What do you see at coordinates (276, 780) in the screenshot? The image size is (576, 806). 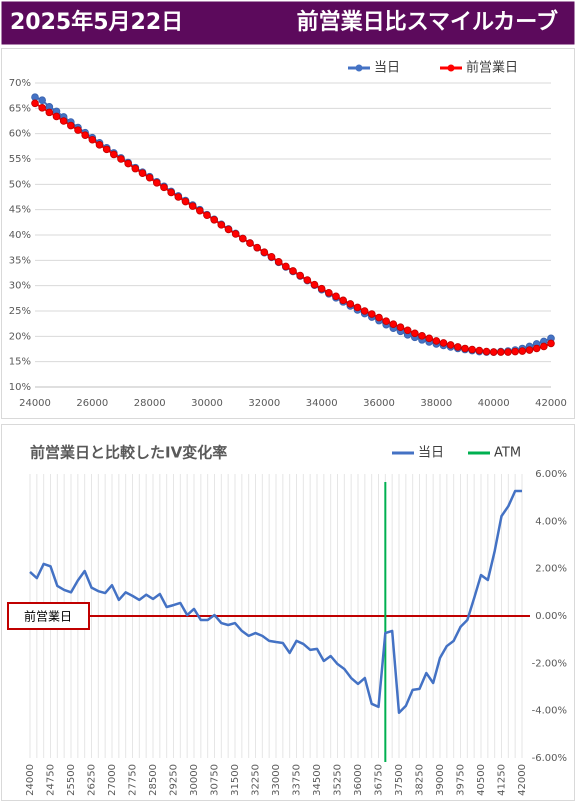 I see `x-tick-label: 33000` at bounding box center [276, 780].